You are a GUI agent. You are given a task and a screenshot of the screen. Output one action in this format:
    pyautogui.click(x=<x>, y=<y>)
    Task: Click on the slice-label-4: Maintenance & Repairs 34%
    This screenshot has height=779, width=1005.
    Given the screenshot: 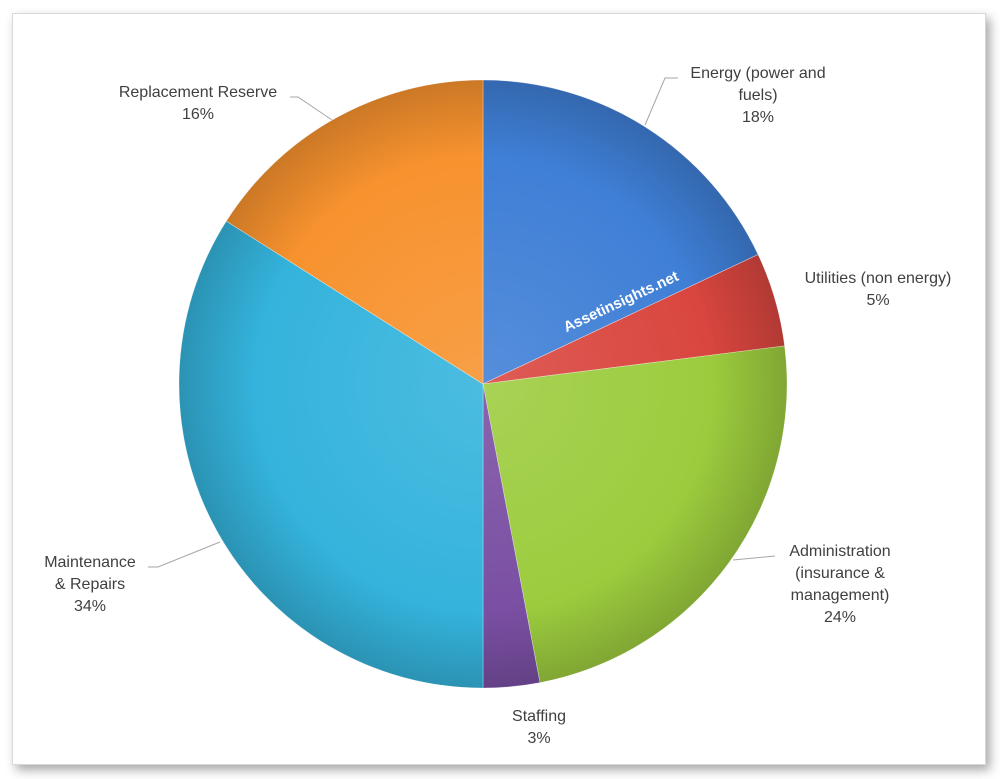 What is the action you would take?
    pyautogui.click(x=90, y=584)
    